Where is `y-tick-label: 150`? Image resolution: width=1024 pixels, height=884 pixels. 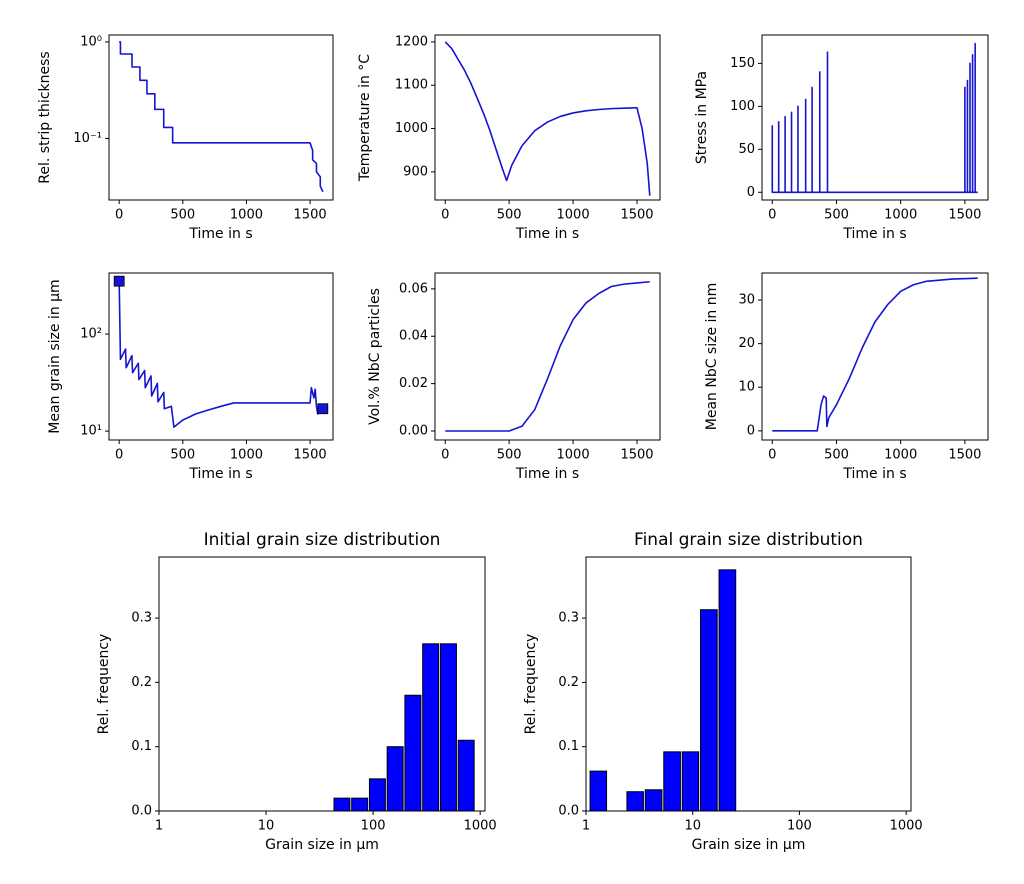
y-tick-label: 150 is located at coordinates (742, 63).